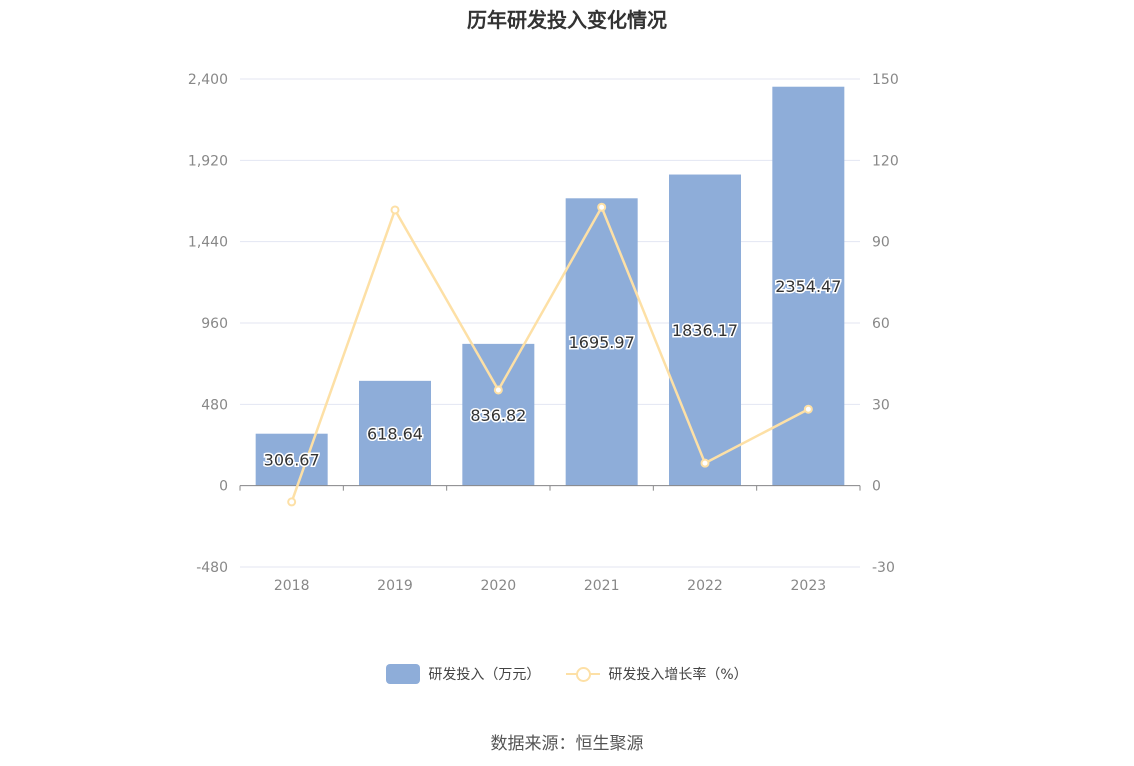 Image resolution: width=1134 pixels, height=766 pixels. I want to click on x-tick-label: 2018, so click(292, 586).